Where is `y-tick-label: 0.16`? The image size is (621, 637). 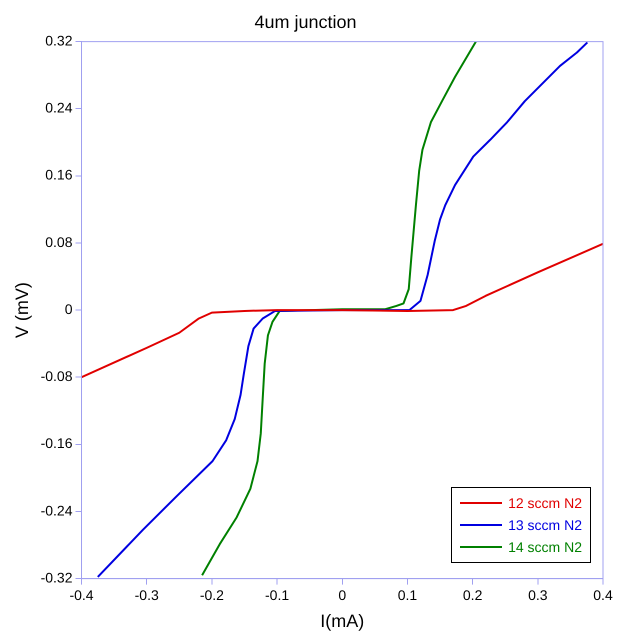
y-tick-label: 0.16 is located at coordinates (59, 174).